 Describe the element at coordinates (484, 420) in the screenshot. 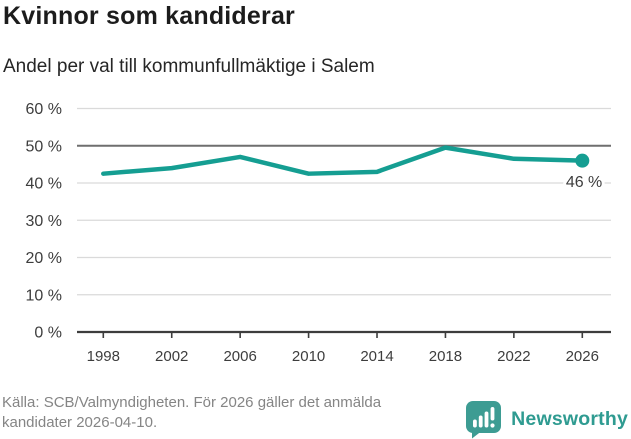

I see `newsworthy-icon` at that location.